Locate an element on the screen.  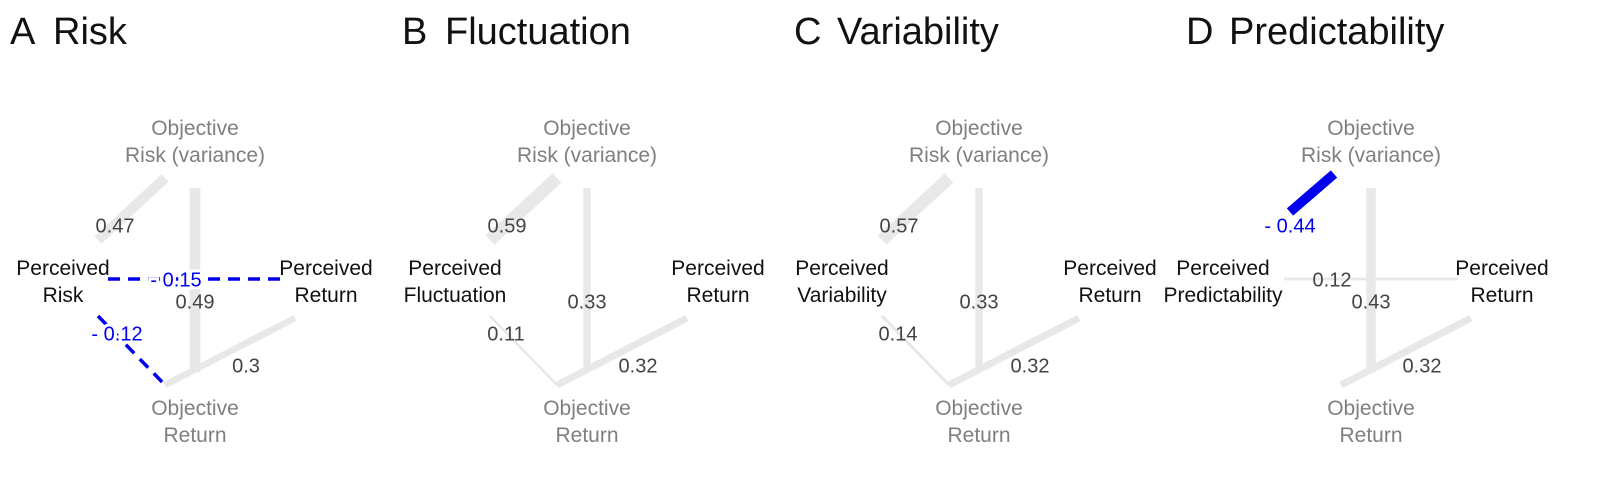
edge-label: - 0.15 is located at coordinates (175, 280).